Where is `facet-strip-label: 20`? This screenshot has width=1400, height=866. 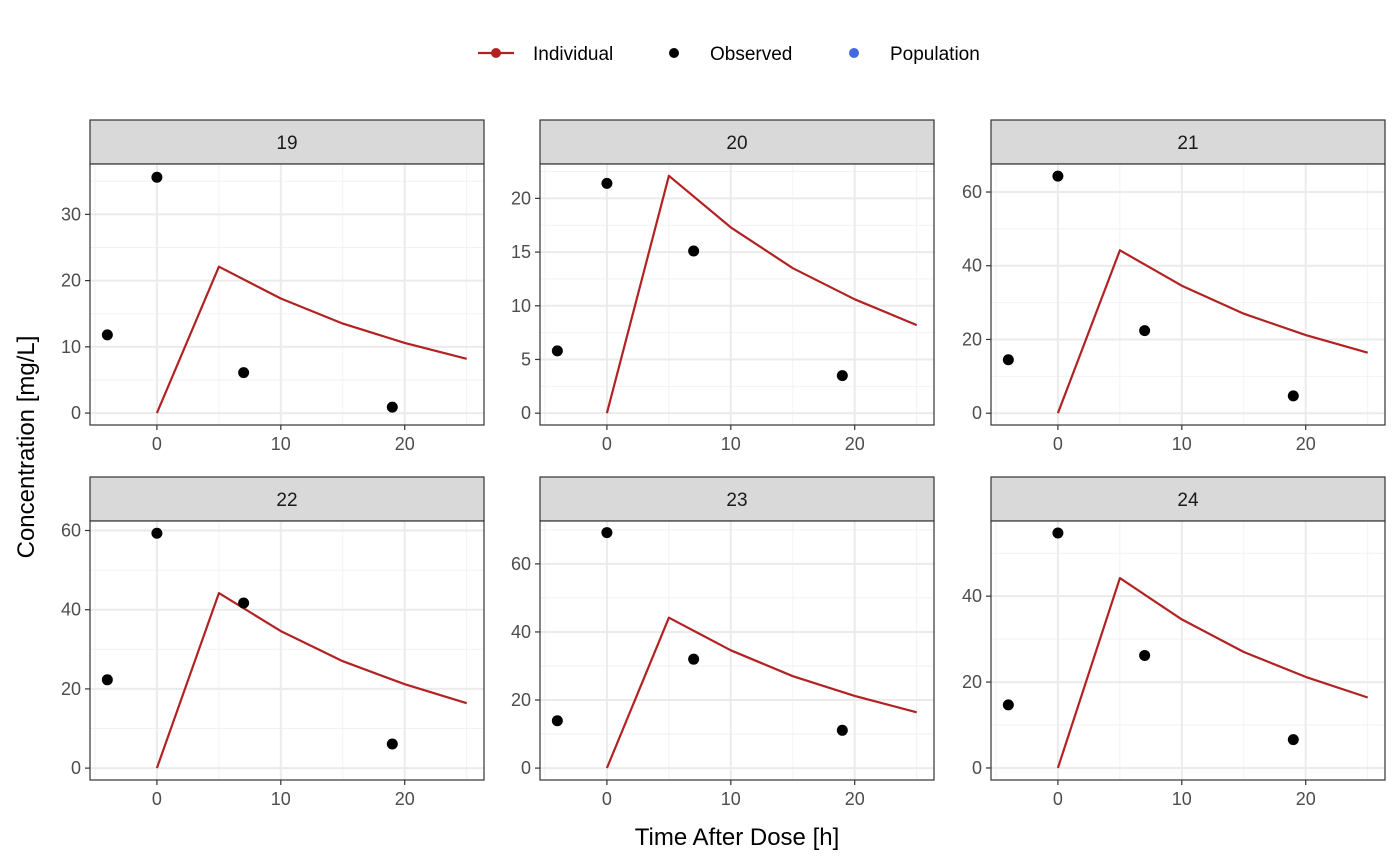 facet-strip-label: 20 is located at coordinates (736, 143).